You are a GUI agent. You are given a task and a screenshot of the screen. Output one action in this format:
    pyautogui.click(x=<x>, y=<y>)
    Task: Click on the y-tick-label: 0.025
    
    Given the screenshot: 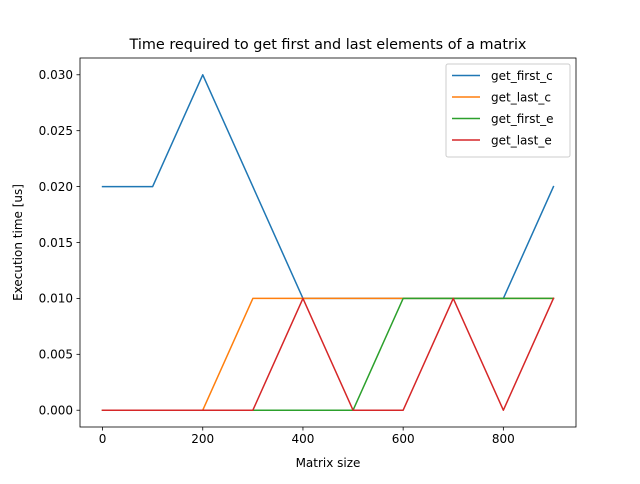 What is the action you would take?
    pyautogui.click(x=56, y=131)
    